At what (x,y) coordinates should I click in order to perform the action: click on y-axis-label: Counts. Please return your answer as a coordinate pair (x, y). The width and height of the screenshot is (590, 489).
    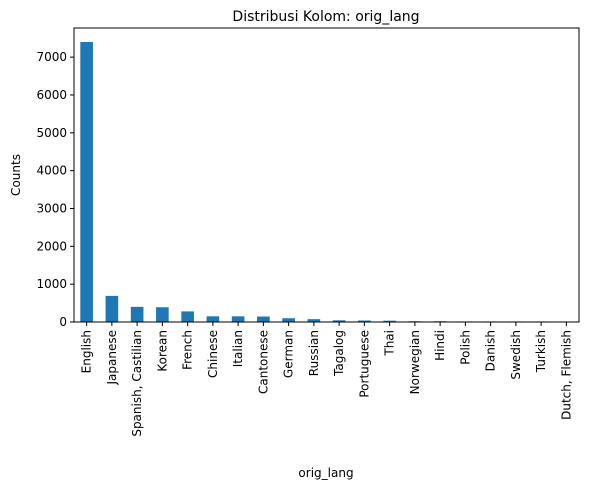
    Looking at the image, I should click on (16, 175).